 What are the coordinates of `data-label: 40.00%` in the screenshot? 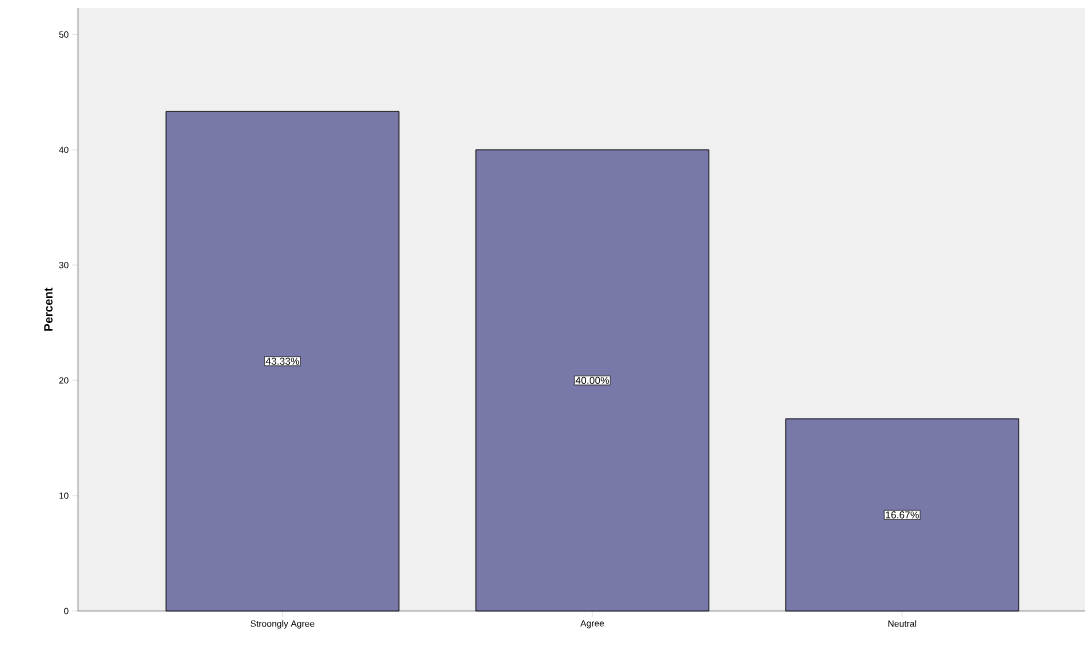 It's located at (592, 380).